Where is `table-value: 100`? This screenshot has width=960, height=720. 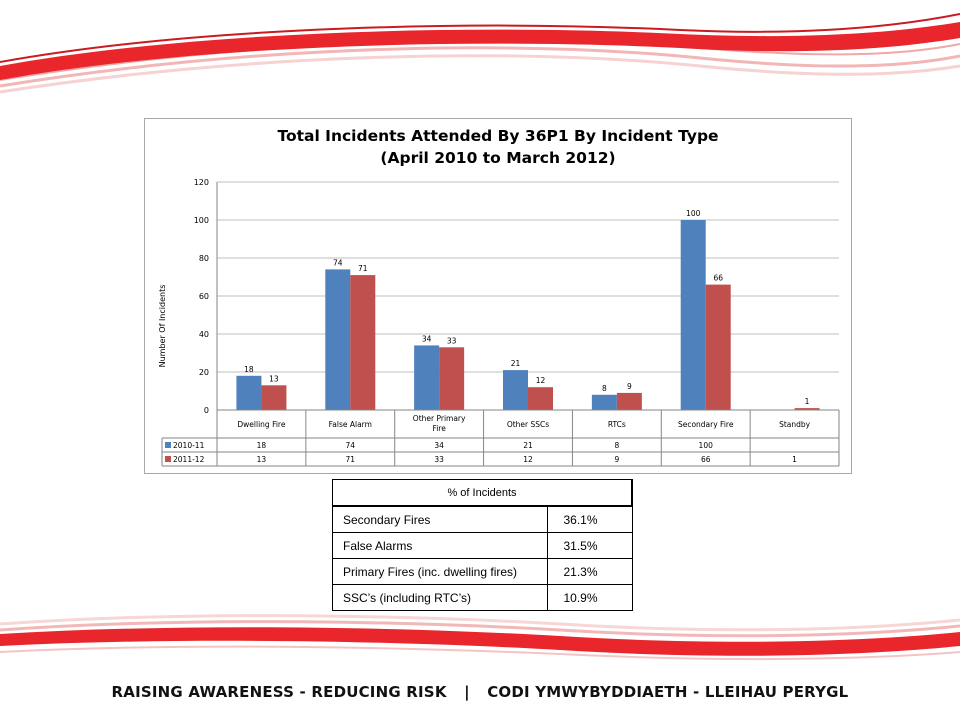 table-value: 100 is located at coordinates (706, 445).